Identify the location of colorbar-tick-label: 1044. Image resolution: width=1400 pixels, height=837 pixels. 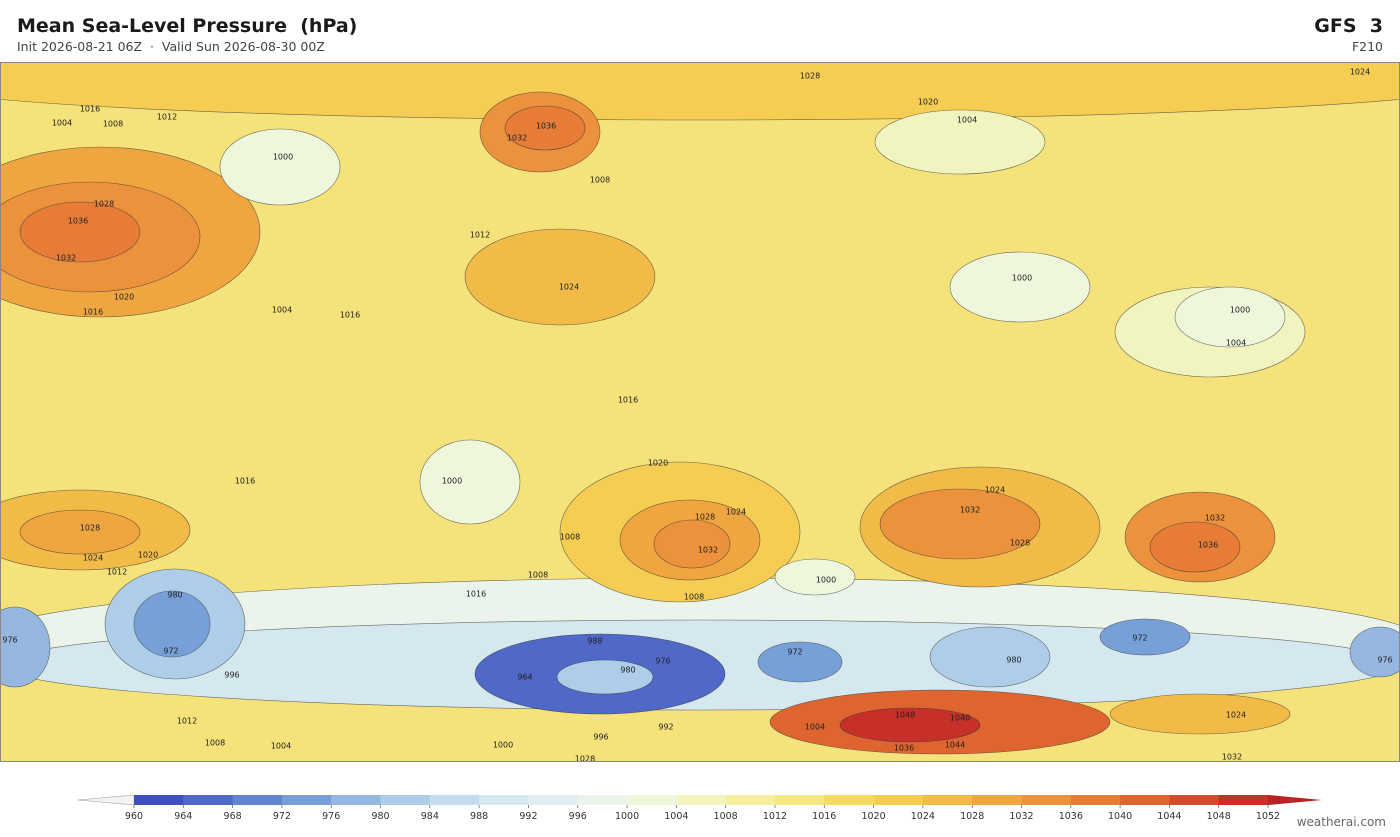
(1169, 816).